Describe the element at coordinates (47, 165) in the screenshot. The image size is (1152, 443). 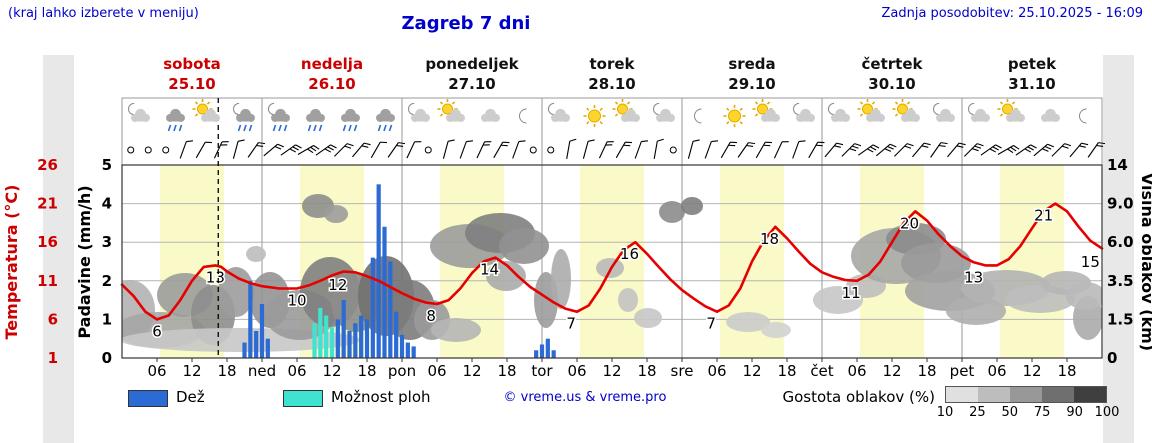
I see `temp-tick-label: 26` at that location.